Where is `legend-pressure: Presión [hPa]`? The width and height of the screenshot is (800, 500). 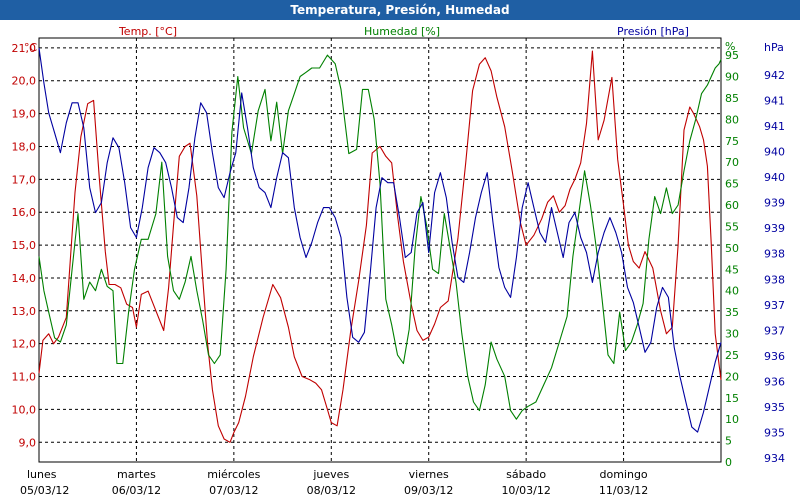 legend-pressure: Presión [hPa] is located at coordinates (653, 31).